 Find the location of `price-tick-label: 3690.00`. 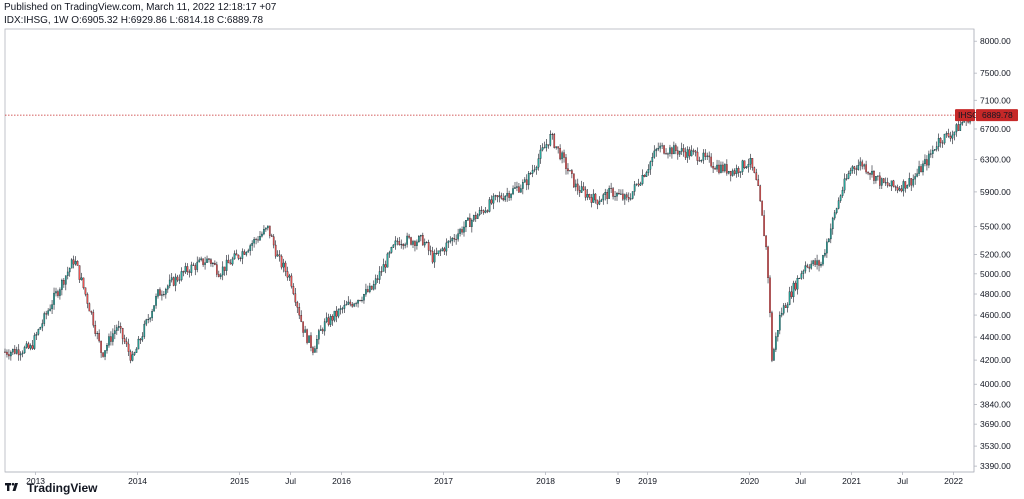

price-tick-label: 3690.00 is located at coordinates (995, 424).